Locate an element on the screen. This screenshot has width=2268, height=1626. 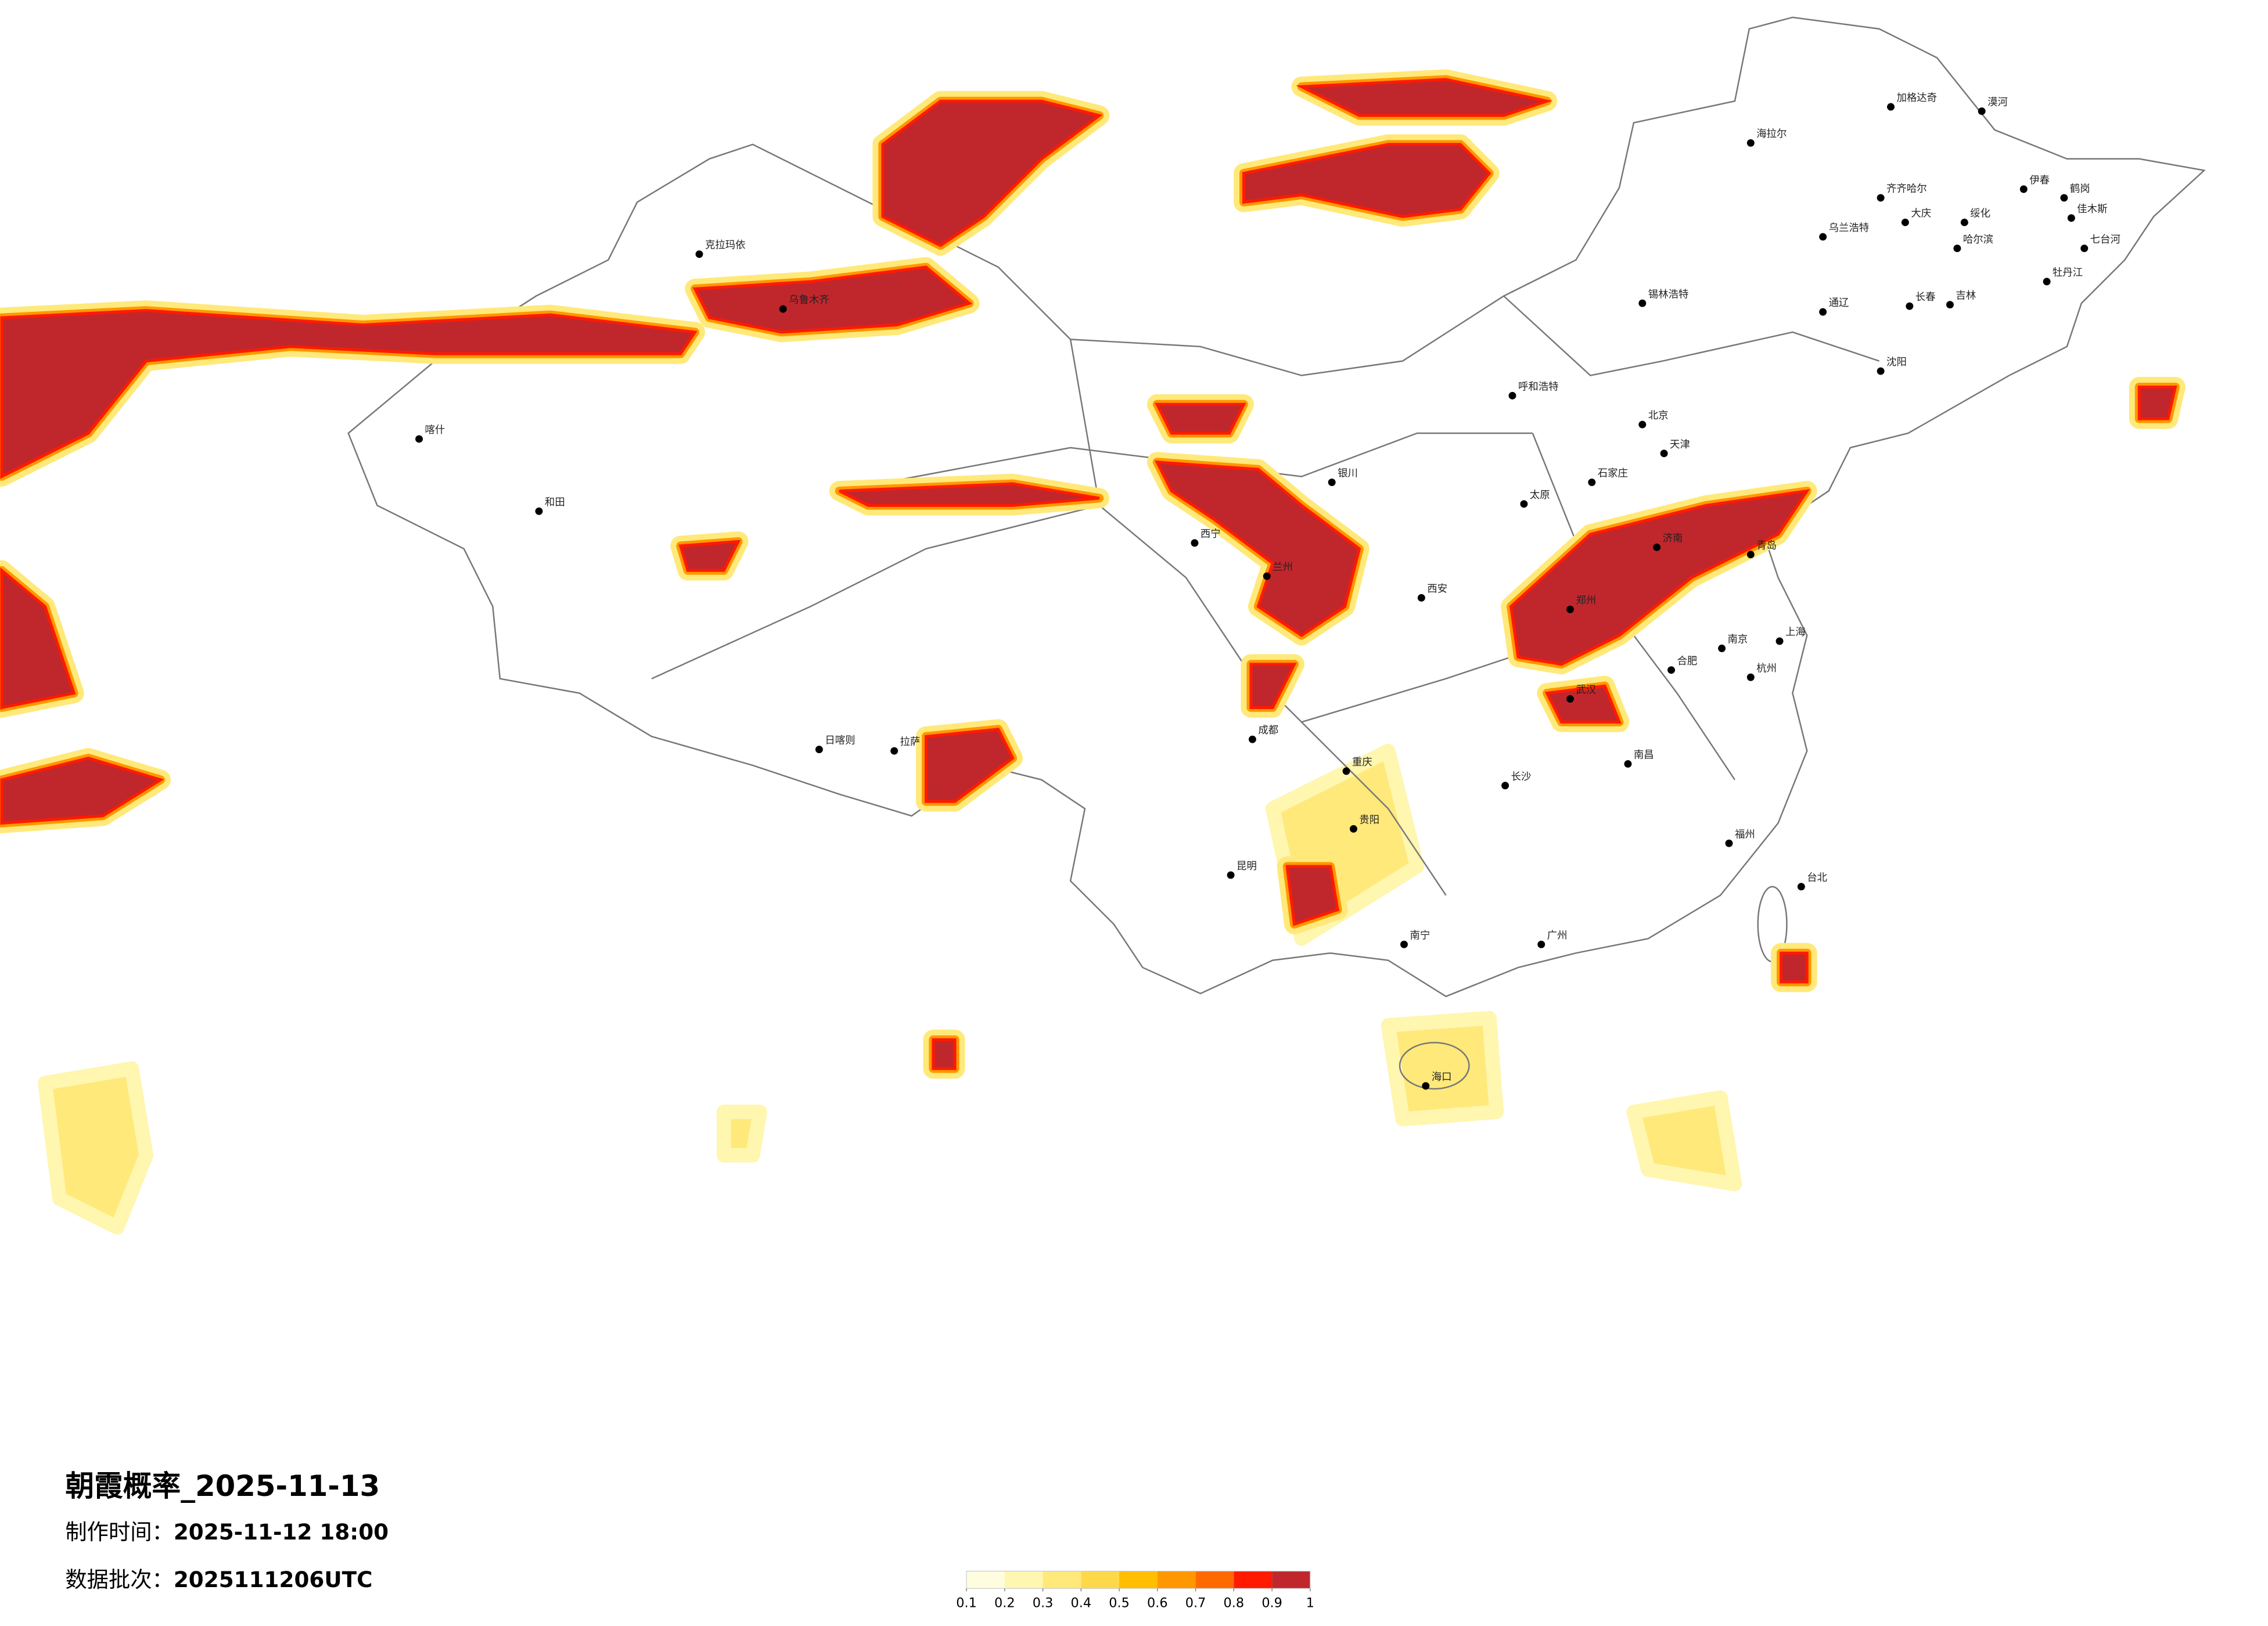
batch: 2025111206UTC is located at coordinates (273, 1579).